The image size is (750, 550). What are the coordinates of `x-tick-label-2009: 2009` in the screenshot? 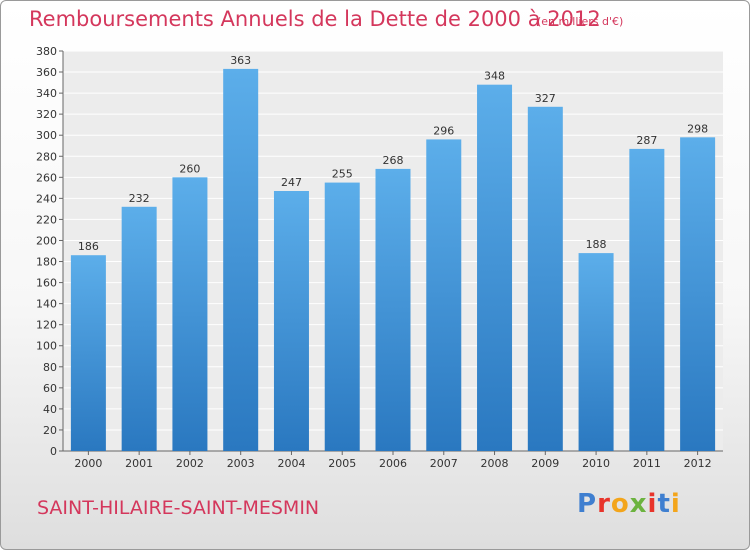 It's located at (545, 463).